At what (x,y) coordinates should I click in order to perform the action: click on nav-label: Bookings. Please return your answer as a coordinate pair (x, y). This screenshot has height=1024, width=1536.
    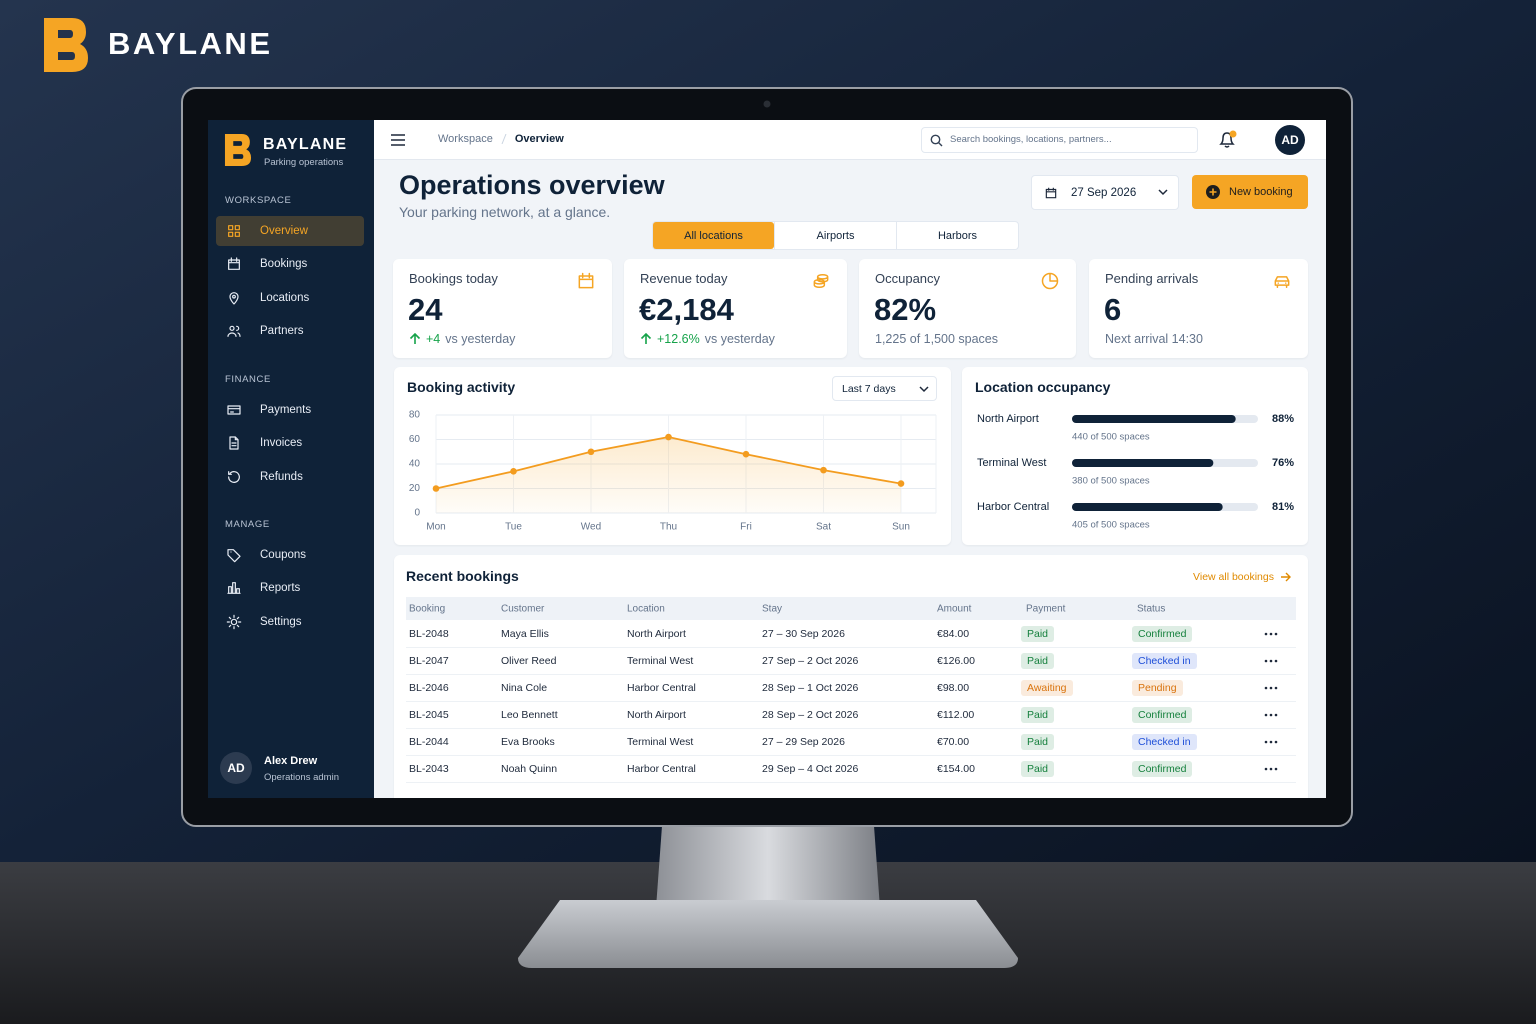
    Looking at the image, I should click on (284, 264).